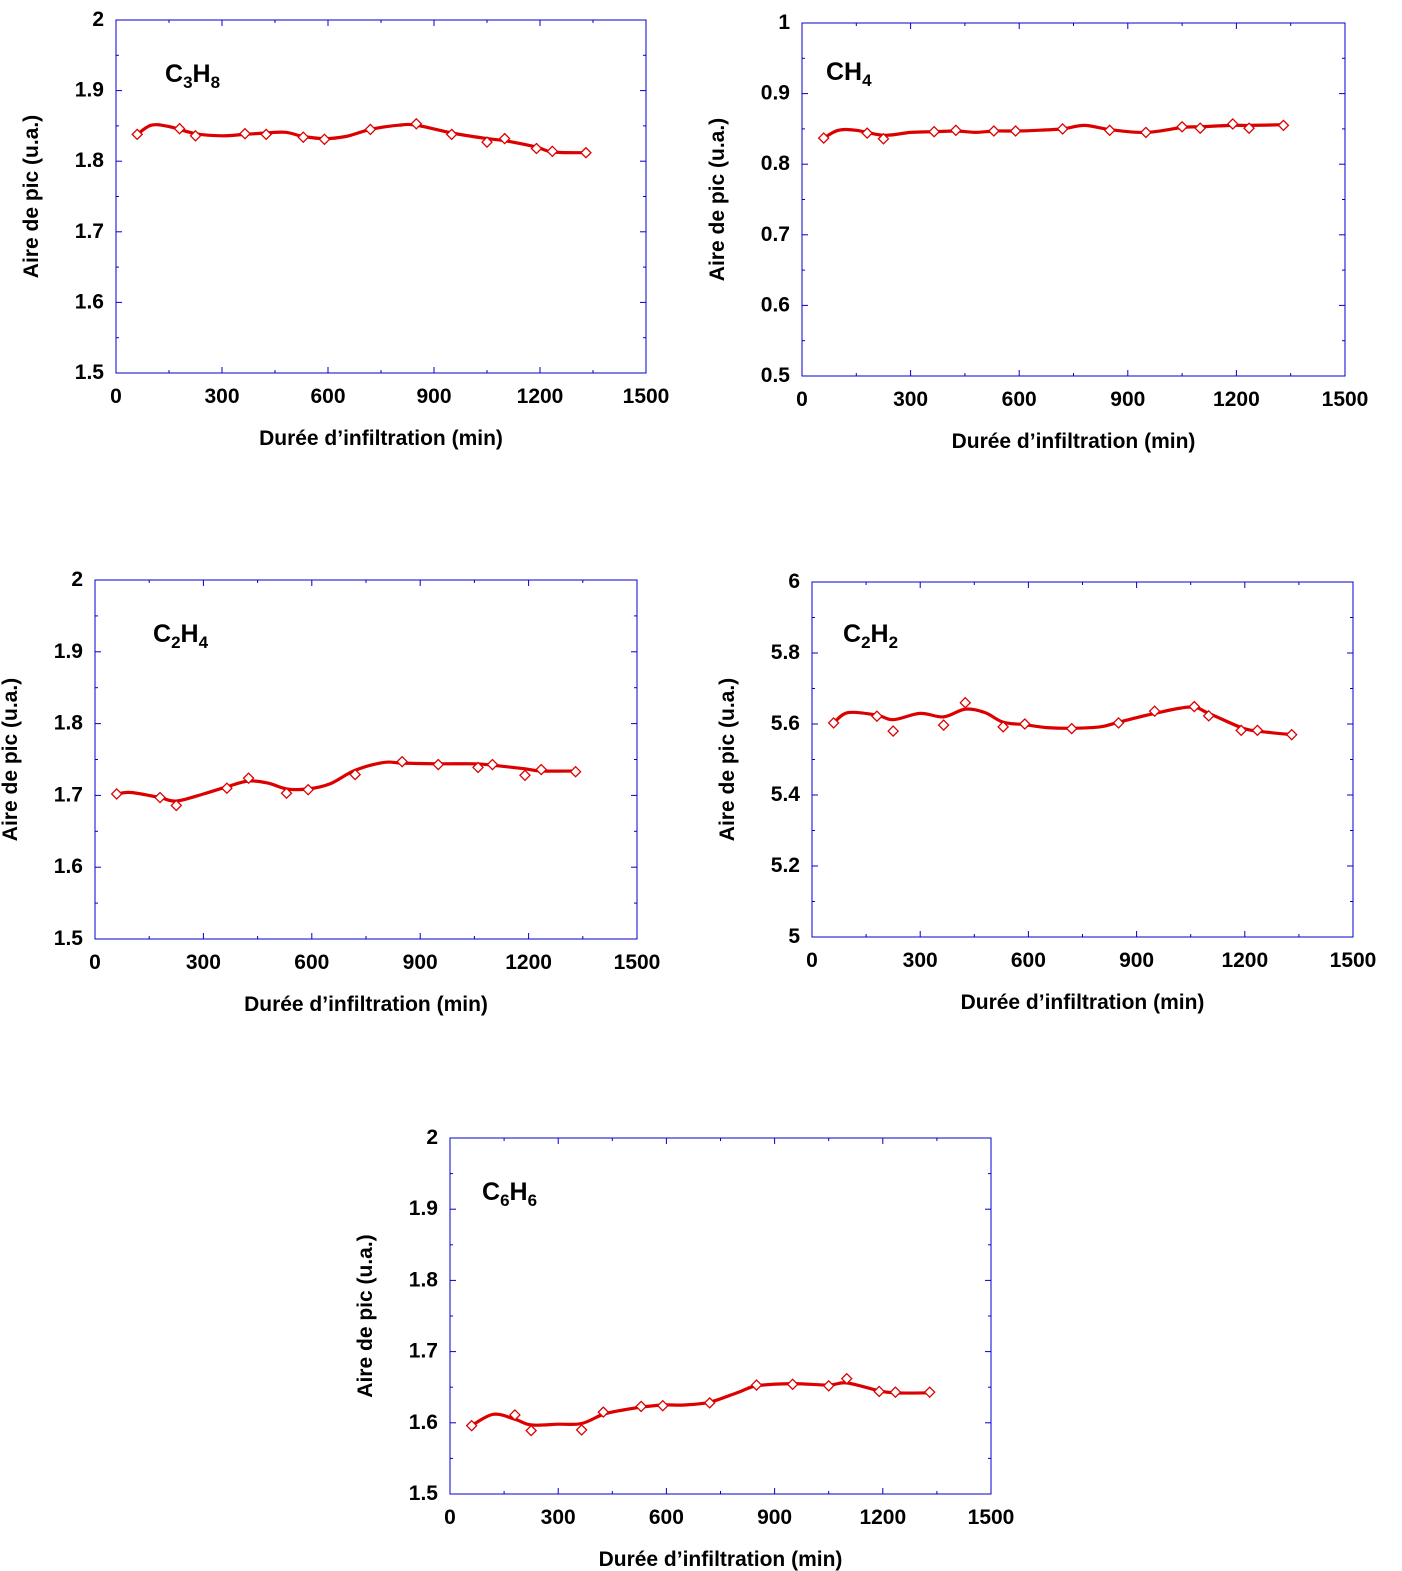 This screenshot has height=1571, width=1402. What do you see at coordinates (1073, 199) in the screenshot?
I see `plot-frame` at bounding box center [1073, 199].